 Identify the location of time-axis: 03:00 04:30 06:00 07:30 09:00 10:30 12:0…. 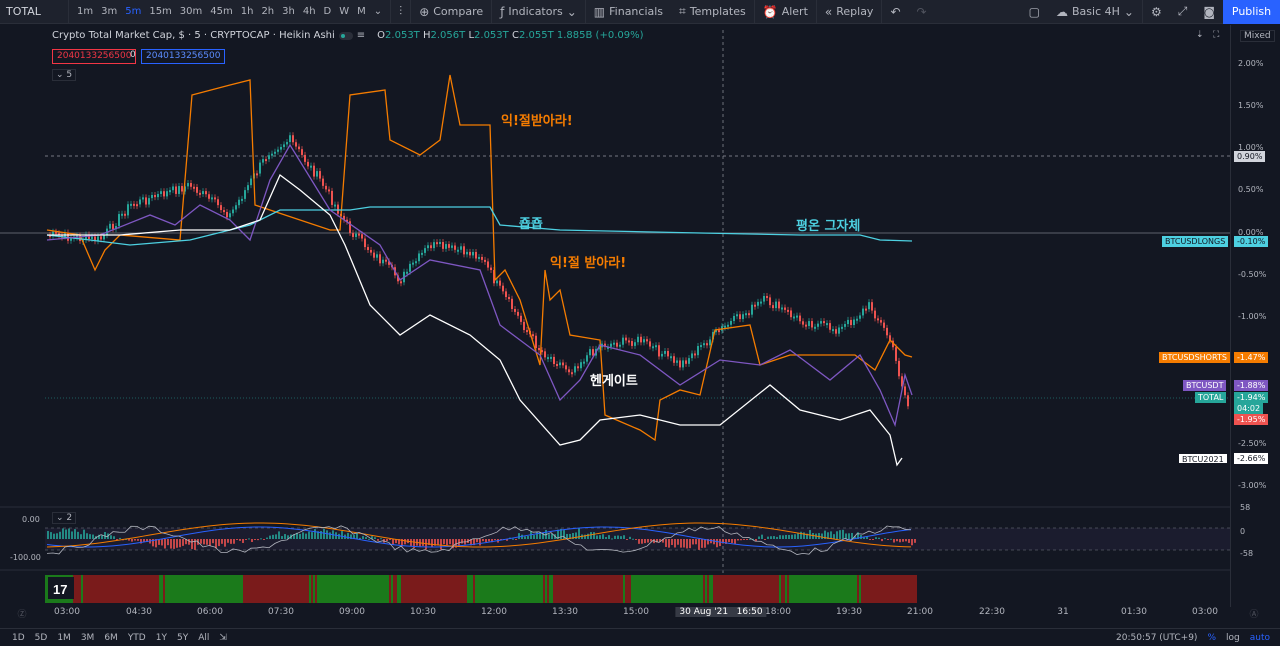
(629, 613).